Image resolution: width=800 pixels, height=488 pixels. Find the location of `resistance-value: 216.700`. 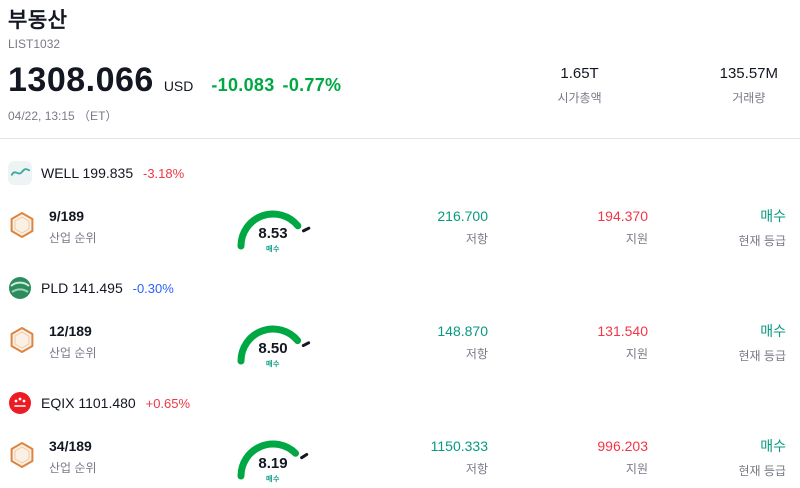

resistance-value: 216.700 is located at coordinates (462, 215).